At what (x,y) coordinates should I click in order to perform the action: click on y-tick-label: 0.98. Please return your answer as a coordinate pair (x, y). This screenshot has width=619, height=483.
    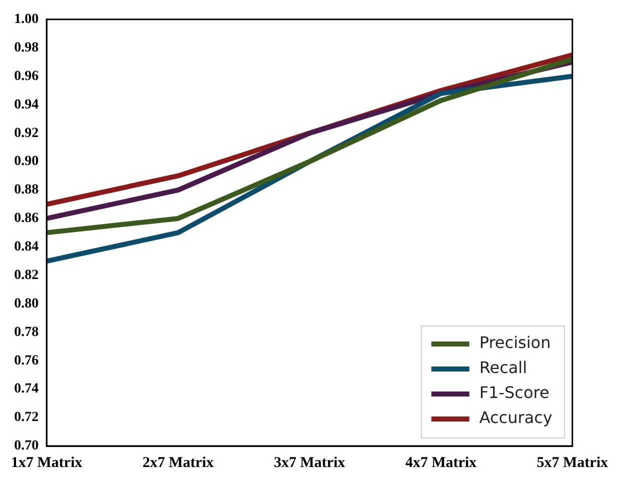
    Looking at the image, I should click on (26, 48).